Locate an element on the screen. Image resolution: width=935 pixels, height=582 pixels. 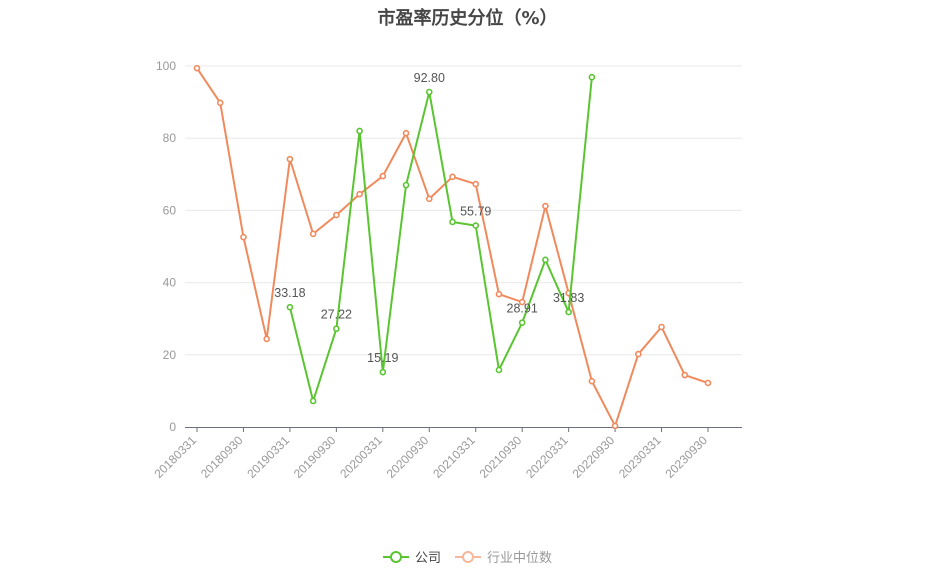
y-tick-label: 0 is located at coordinates (172, 427).